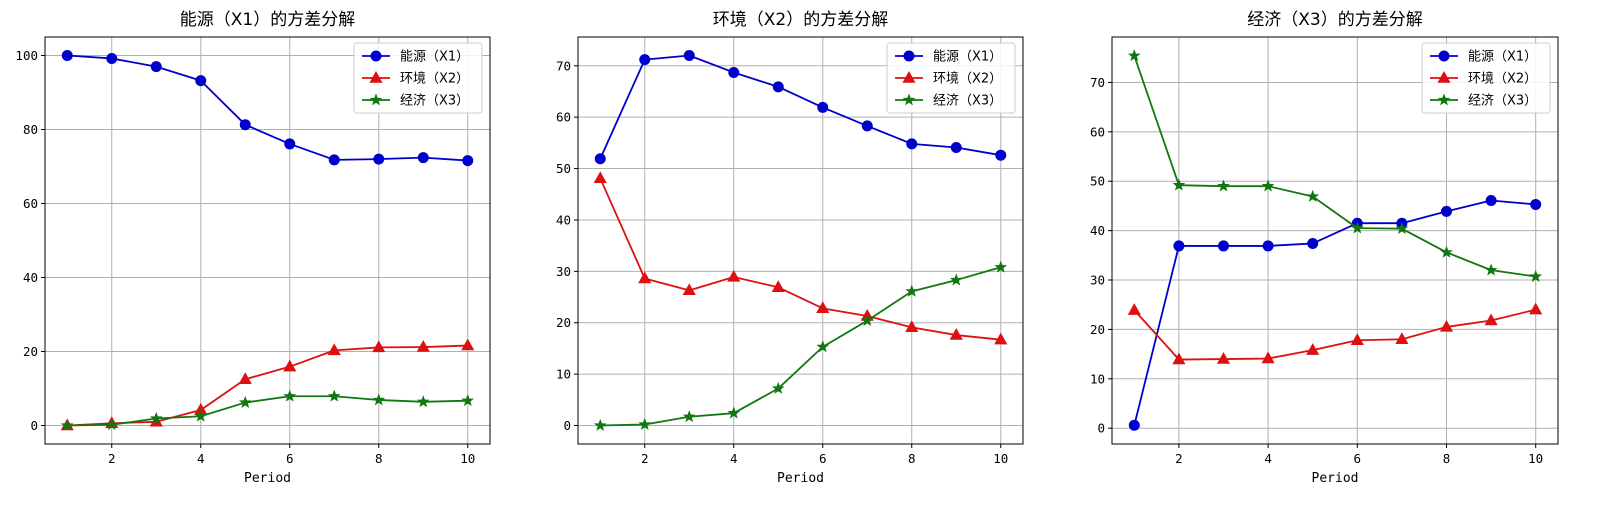 The width and height of the screenshot is (1600, 506). Describe the element at coordinates (30, 129) in the screenshot. I see `y-tick-label: 80` at that location.